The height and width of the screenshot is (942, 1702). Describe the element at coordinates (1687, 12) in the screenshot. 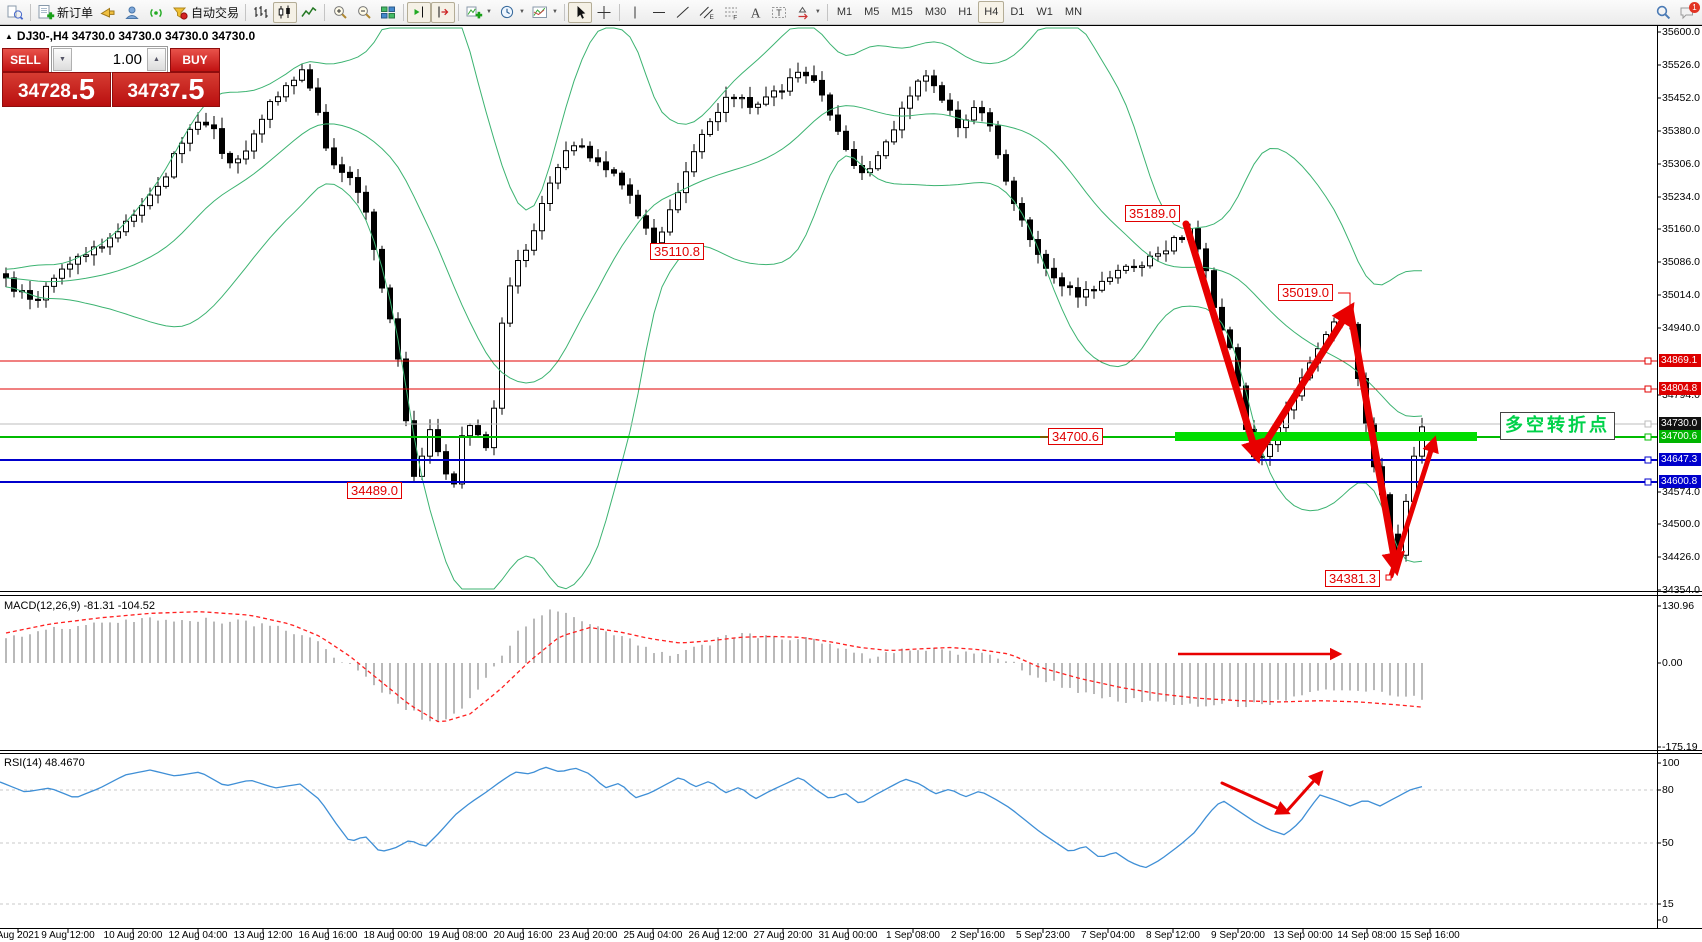

I see `notifications-button: 1` at that location.